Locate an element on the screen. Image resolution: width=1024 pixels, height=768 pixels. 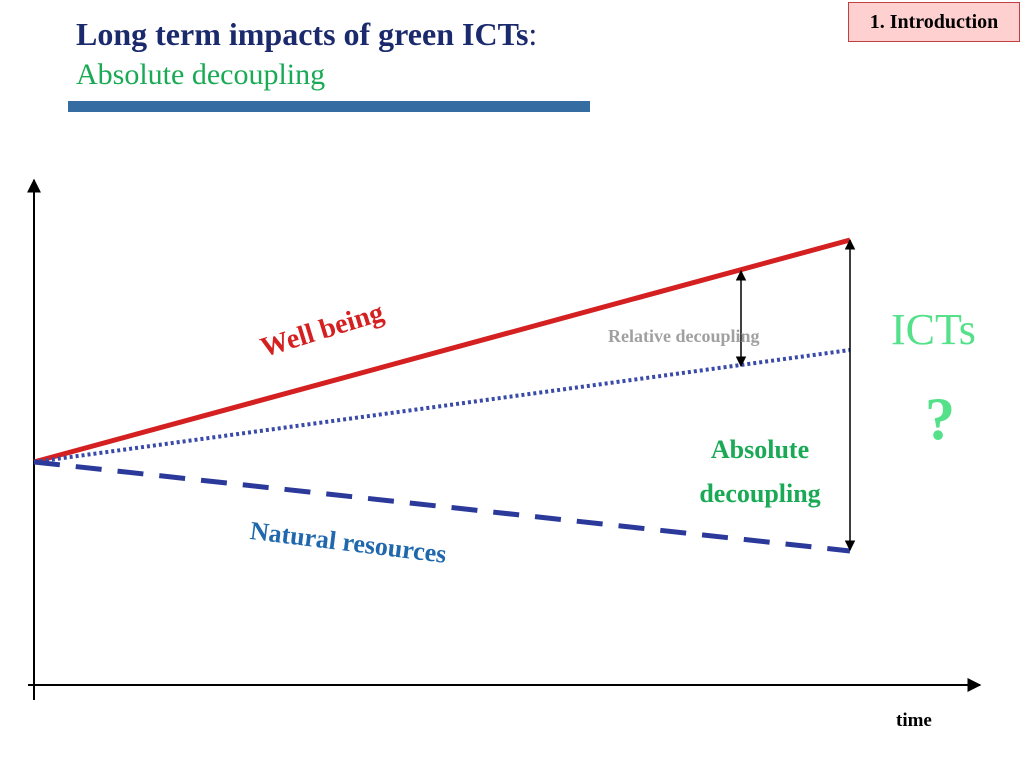
icts-label: ICTs is located at coordinates (933, 329).